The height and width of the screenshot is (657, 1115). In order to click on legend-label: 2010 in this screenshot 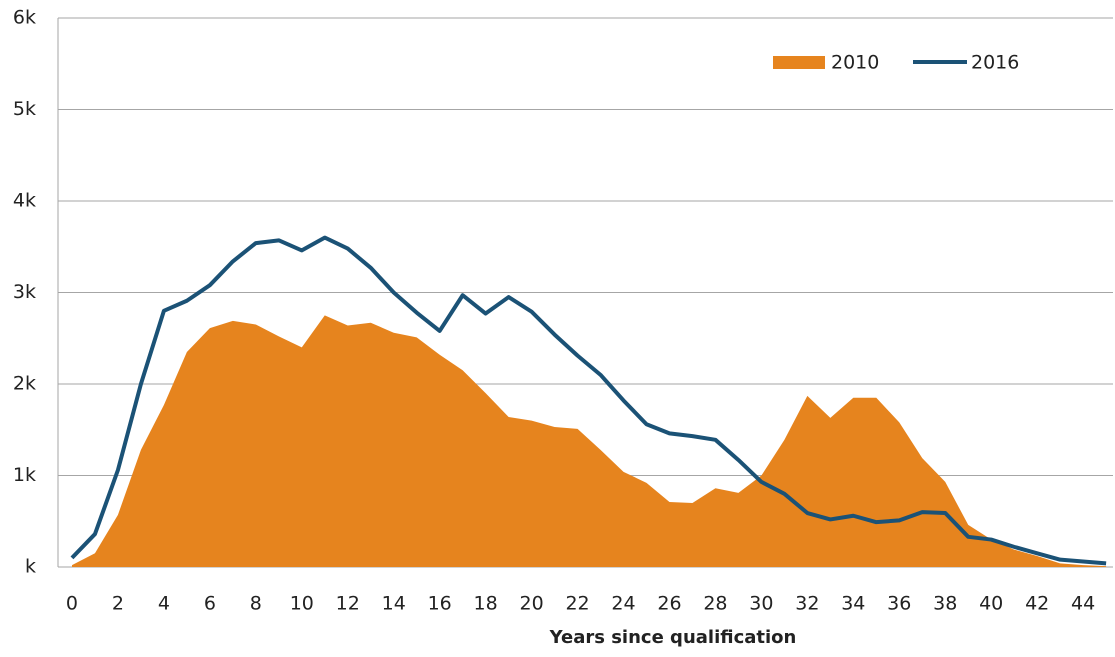, I will do `click(855, 63)`.